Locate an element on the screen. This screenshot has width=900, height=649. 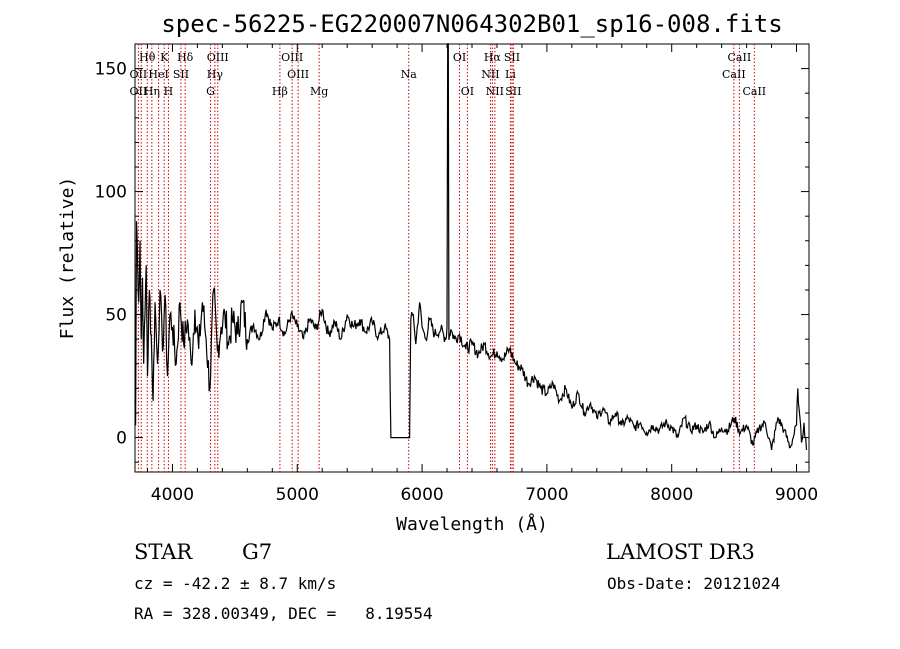
line-label: Hγ is located at coordinates (215, 74).